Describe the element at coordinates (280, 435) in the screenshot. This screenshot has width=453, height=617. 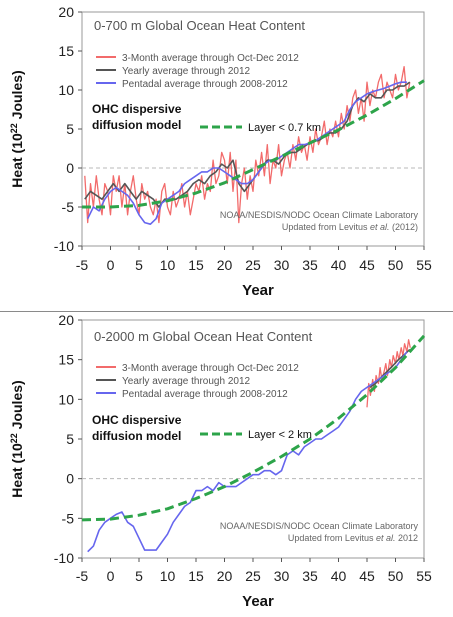
I see `model-legend-label: Layer < 2 km` at that location.